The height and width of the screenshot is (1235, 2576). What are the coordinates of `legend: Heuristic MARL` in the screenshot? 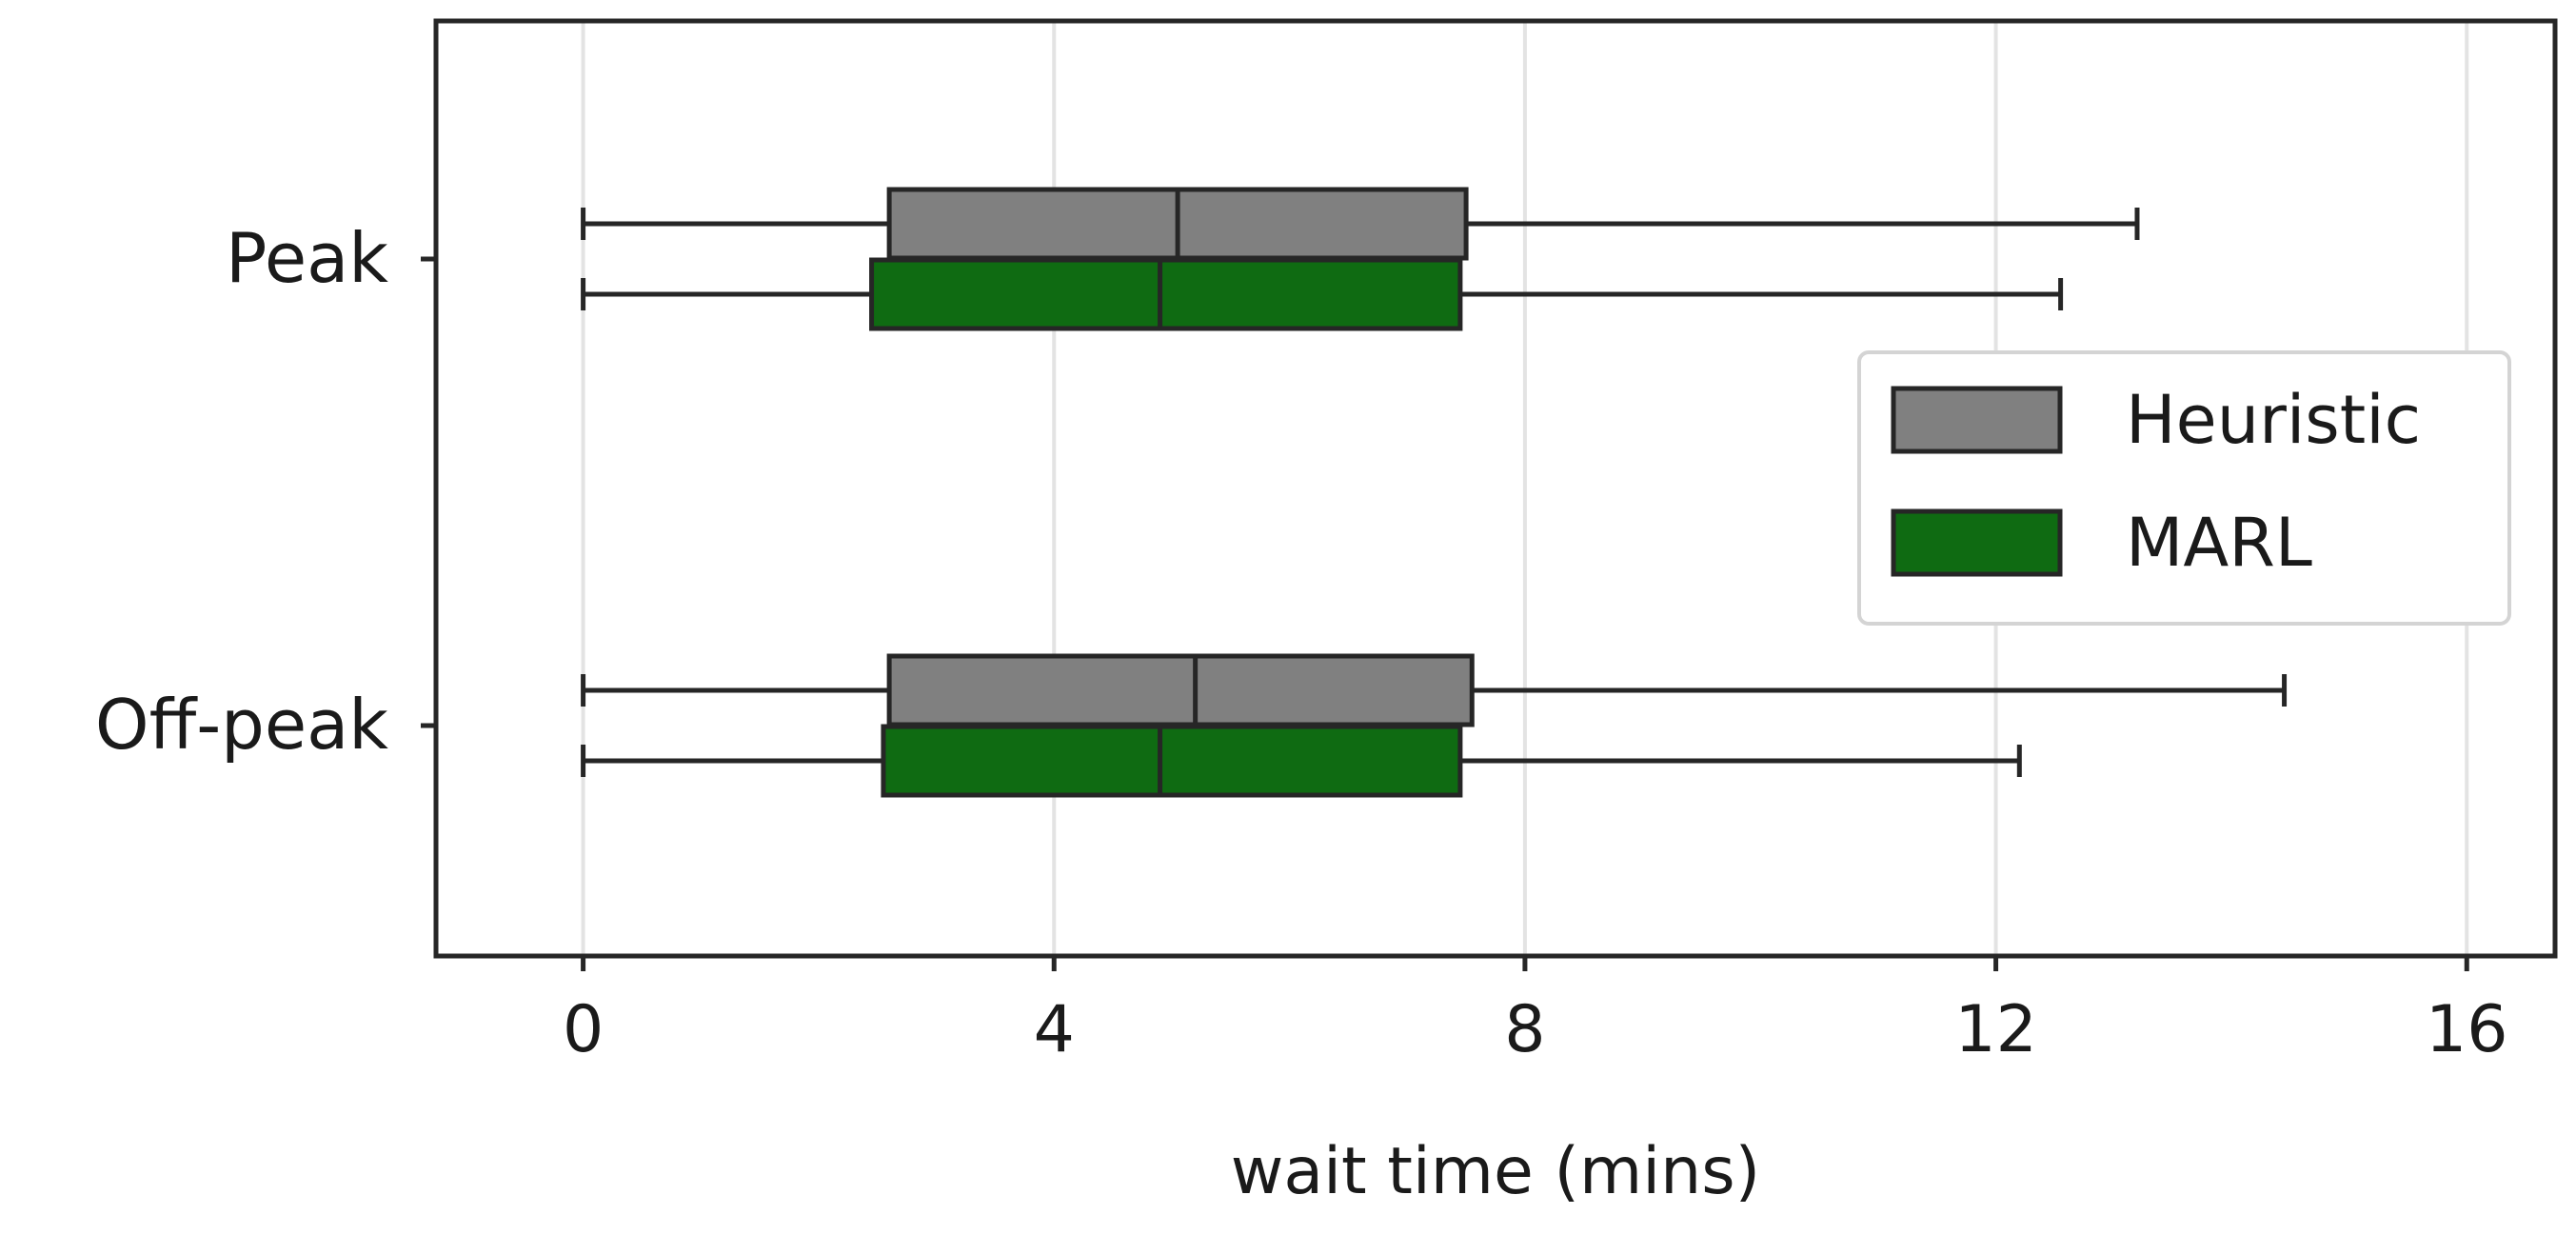 It's located at (2184, 488).